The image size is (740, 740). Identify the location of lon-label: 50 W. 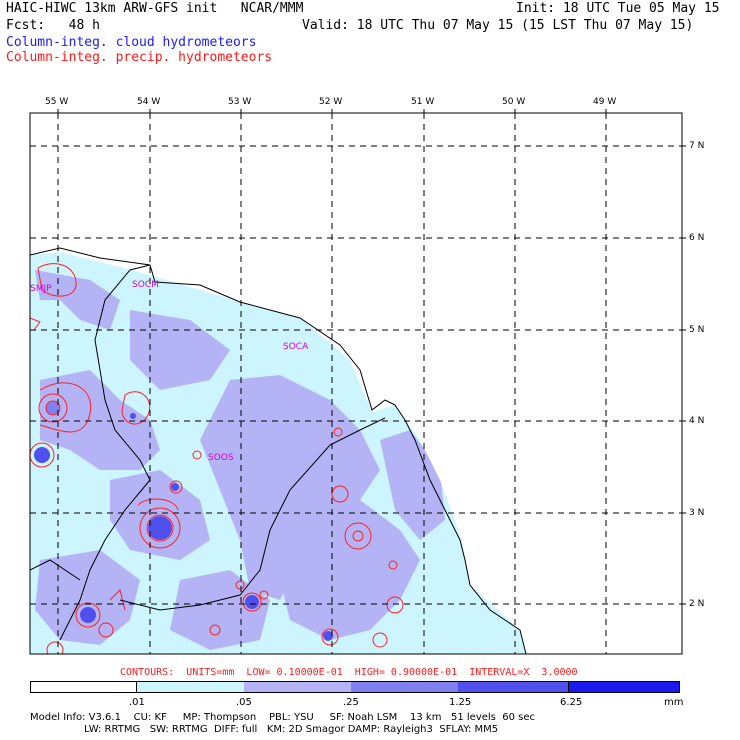
(514, 102).